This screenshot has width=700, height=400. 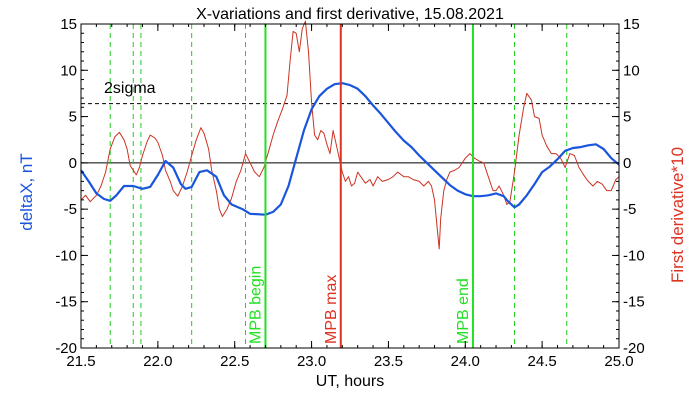 What do you see at coordinates (80, 361) in the screenshot?
I see `x-tick-label: 21.5` at bounding box center [80, 361].